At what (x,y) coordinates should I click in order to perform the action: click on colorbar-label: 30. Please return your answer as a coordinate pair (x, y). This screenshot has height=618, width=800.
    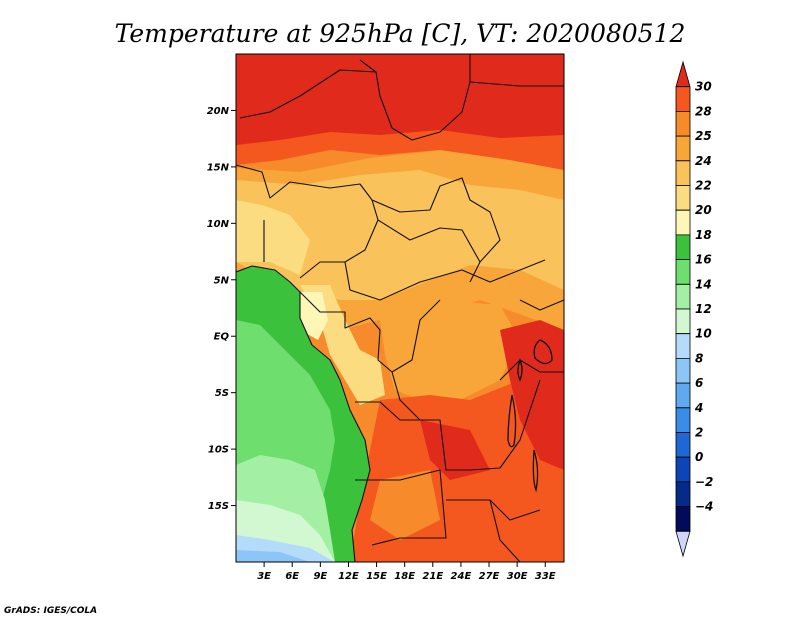
    Looking at the image, I should click on (703, 87).